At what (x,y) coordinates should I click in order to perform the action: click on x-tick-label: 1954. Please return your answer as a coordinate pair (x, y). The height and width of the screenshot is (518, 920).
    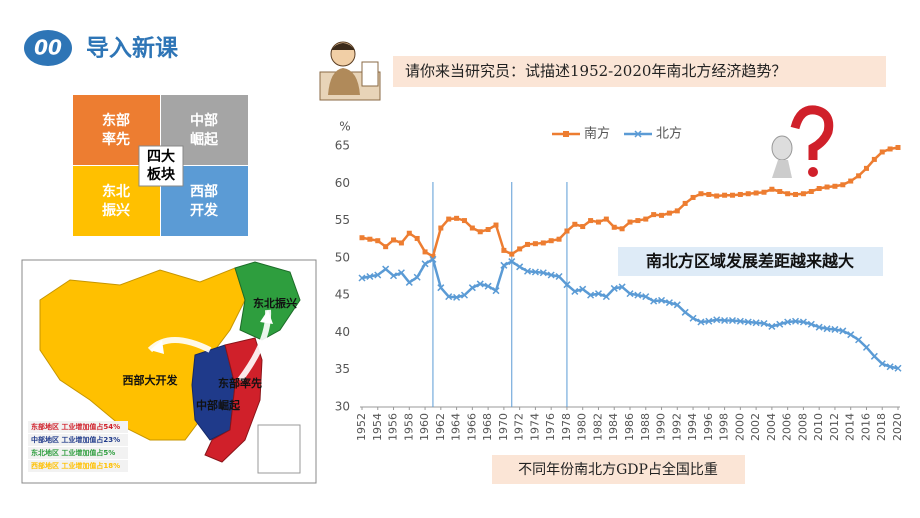
    Looking at the image, I should click on (377, 427).